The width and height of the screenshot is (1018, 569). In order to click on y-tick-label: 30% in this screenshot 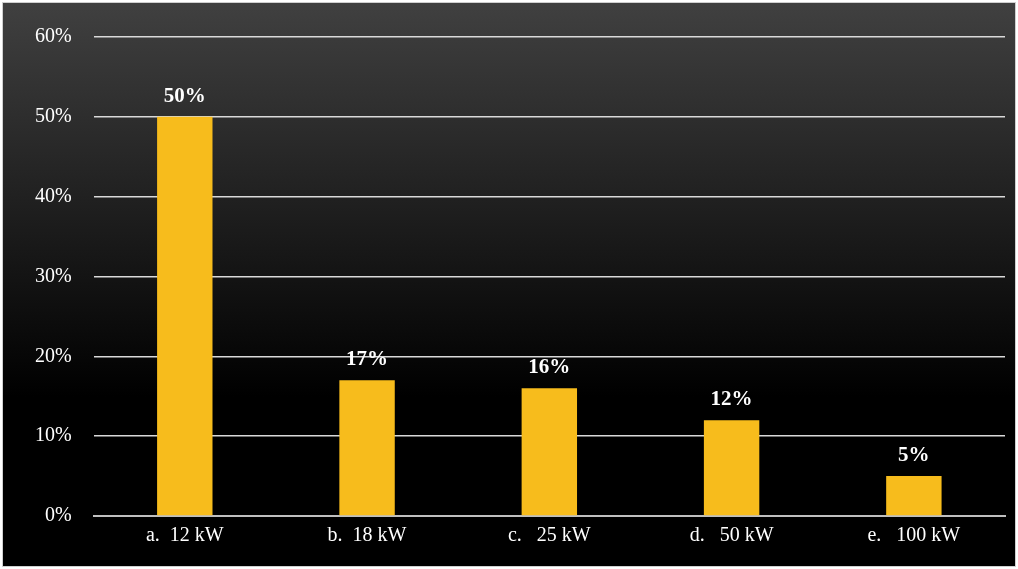, I will do `click(53, 274)`.